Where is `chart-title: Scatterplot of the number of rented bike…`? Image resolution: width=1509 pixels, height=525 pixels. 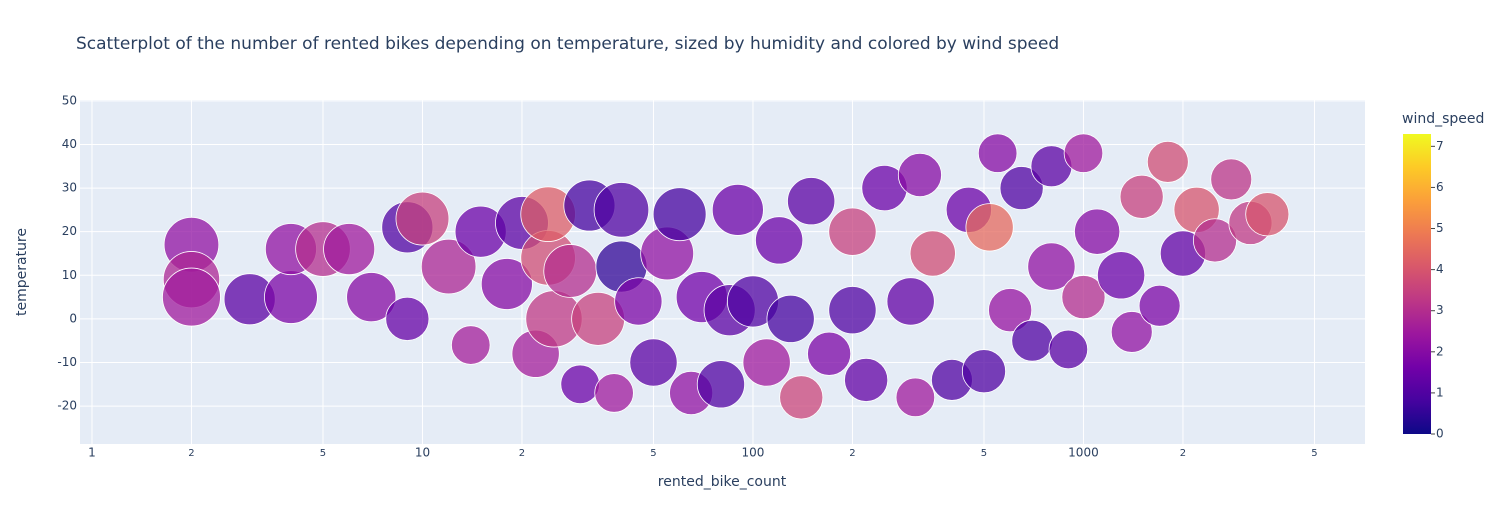 chart-title: Scatterplot of the number of rented bike… is located at coordinates (567, 44).